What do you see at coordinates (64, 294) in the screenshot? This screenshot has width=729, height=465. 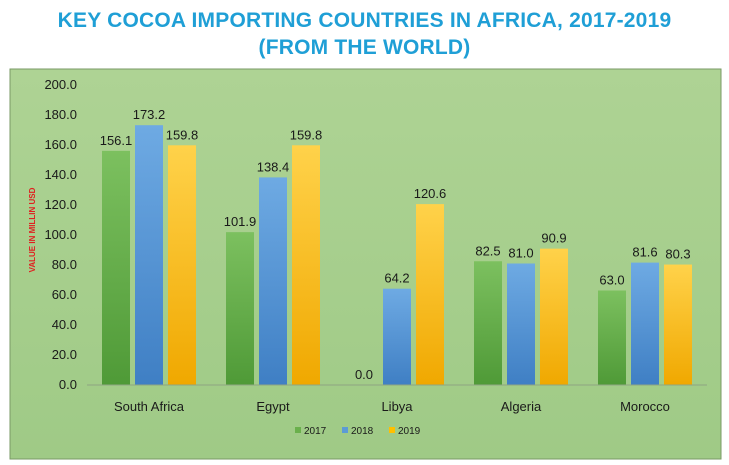 I see `y-tick-label: 60.0` at bounding box center [64, 294].